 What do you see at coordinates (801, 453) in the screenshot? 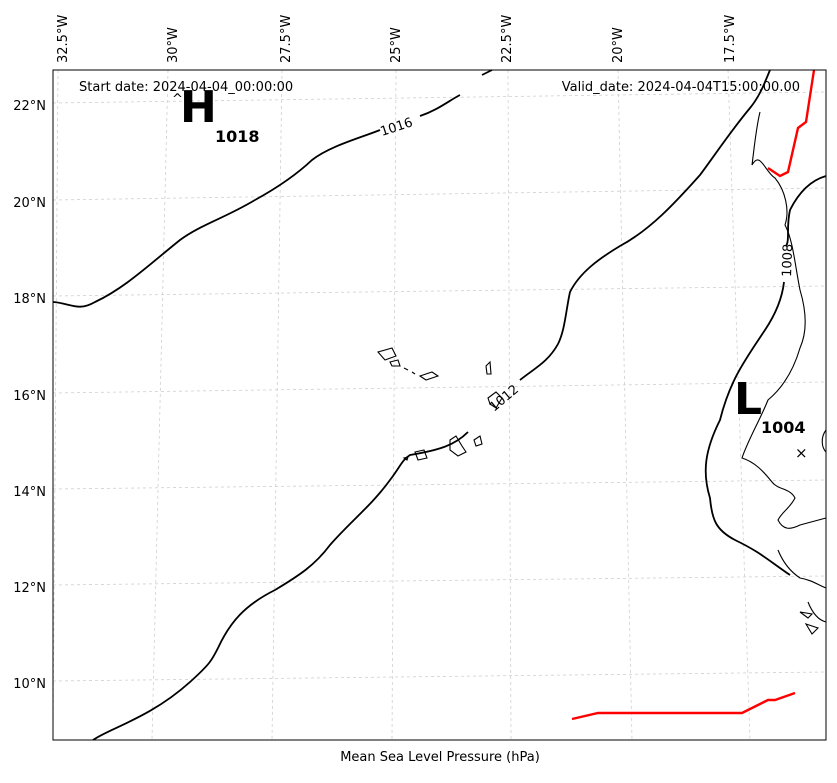
I see `low-center-marker: ×` at bounding box center [801, 453].